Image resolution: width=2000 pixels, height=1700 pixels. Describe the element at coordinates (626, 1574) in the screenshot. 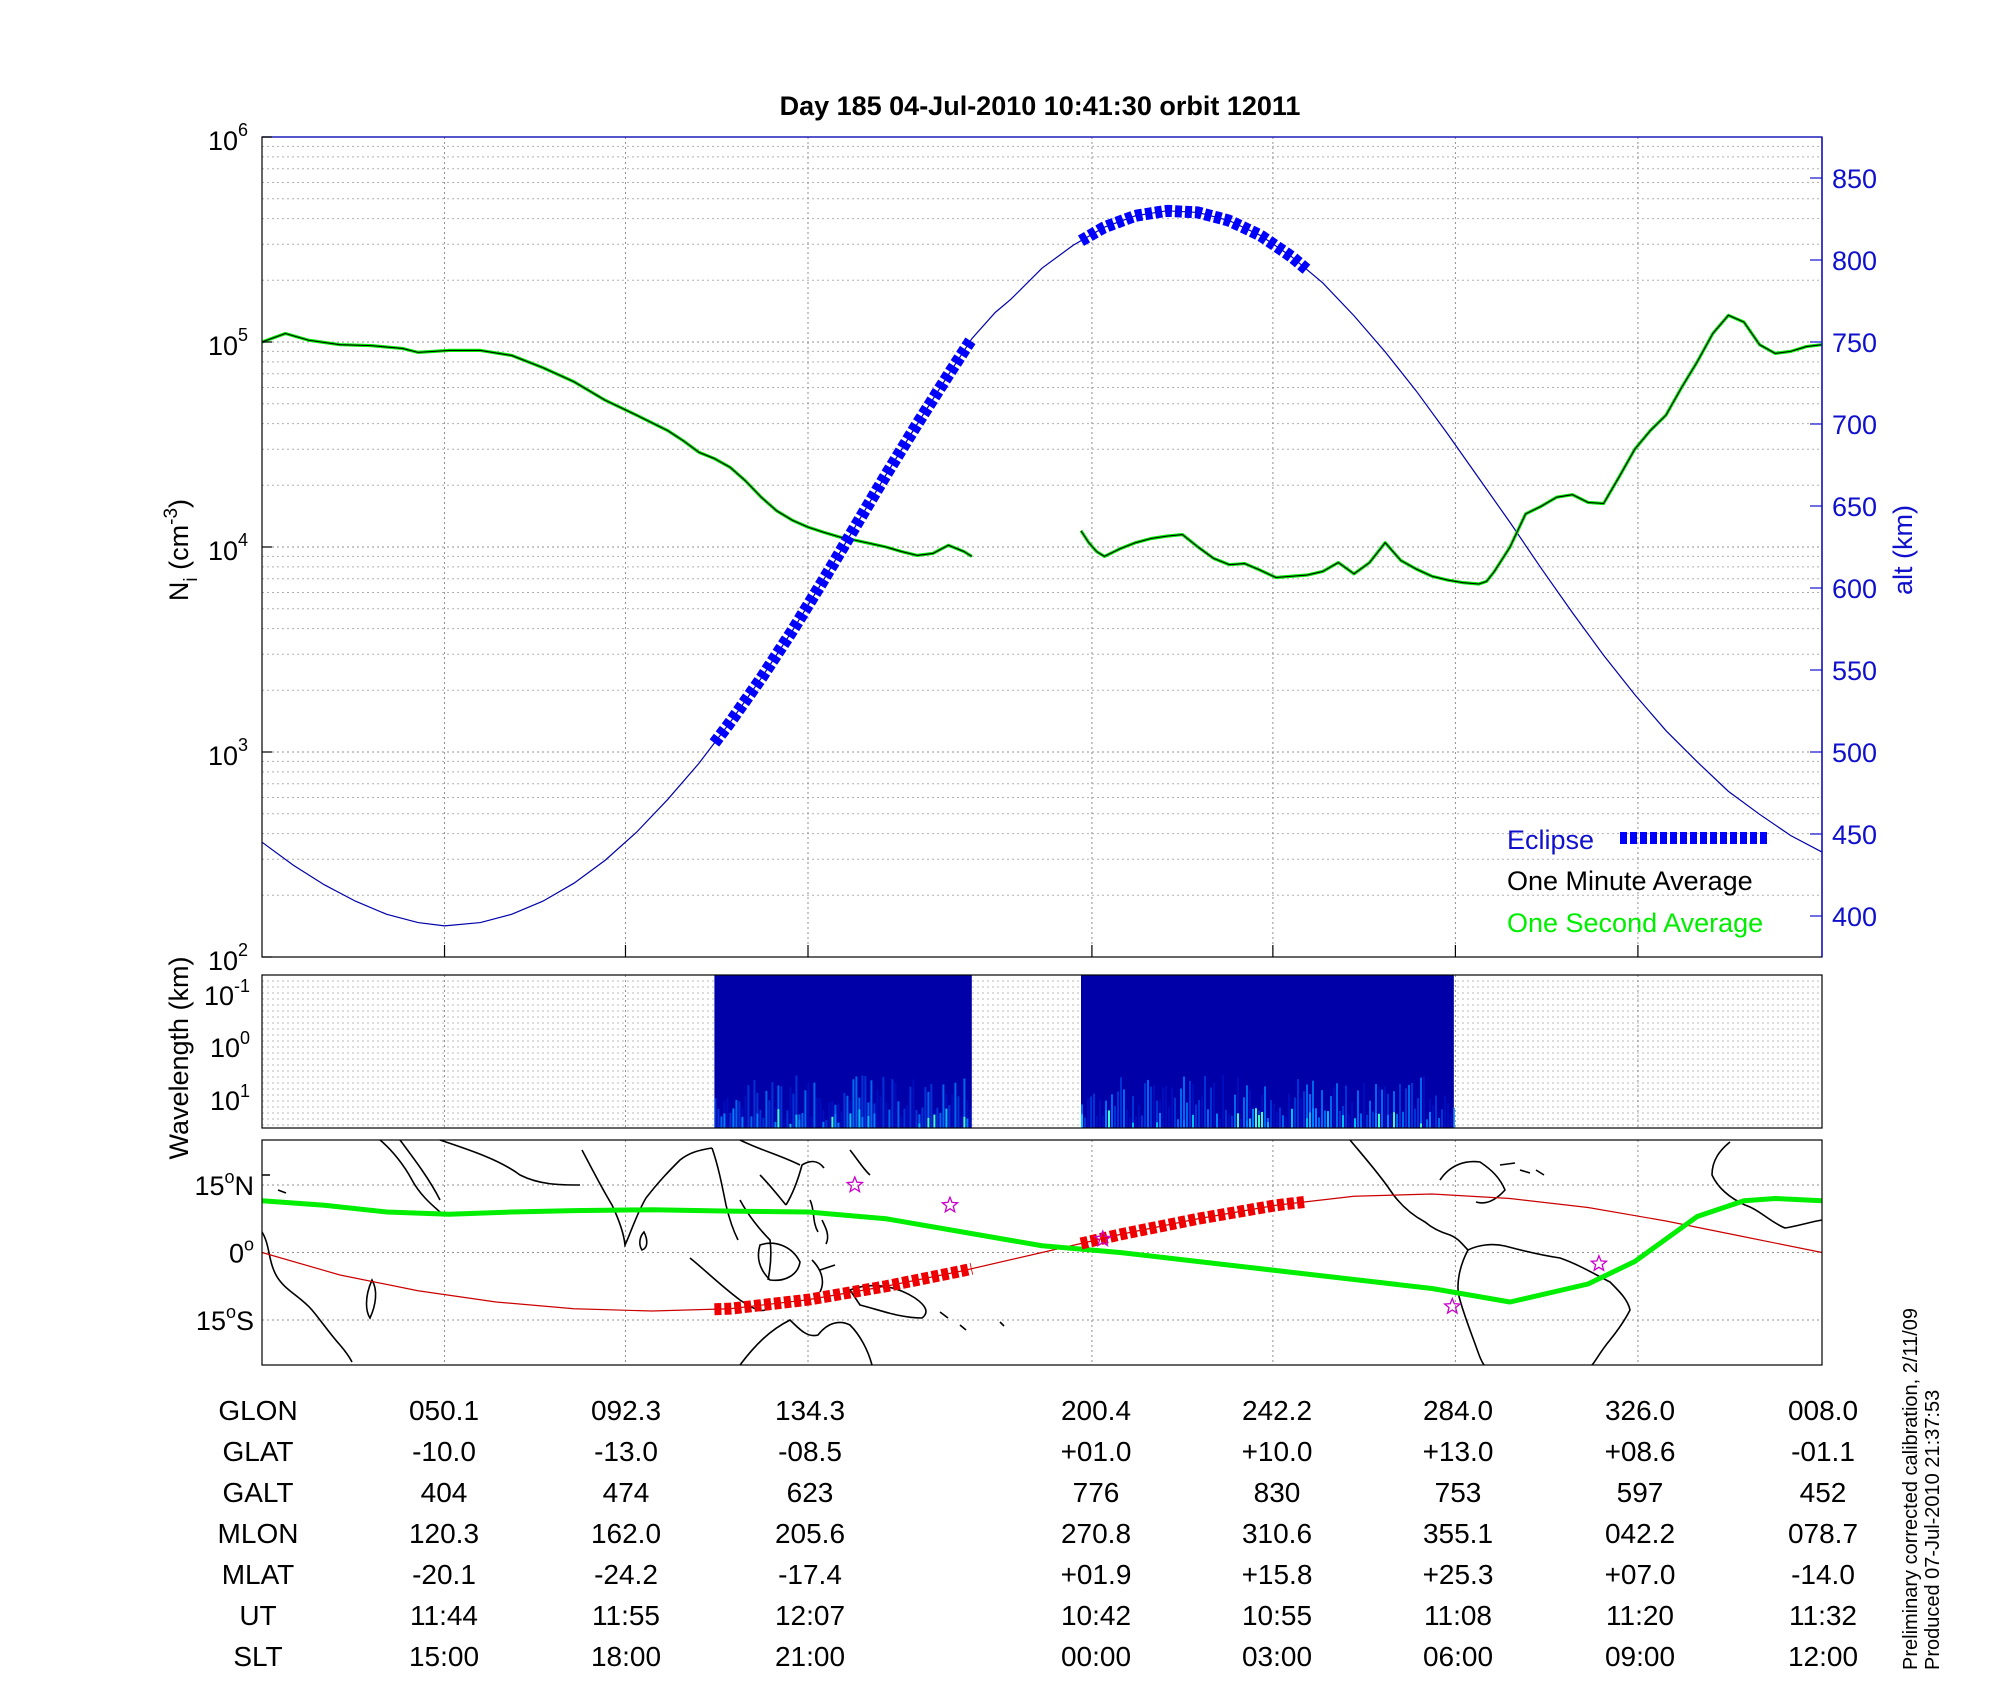

I see `table-cell: -24.2` at that location.